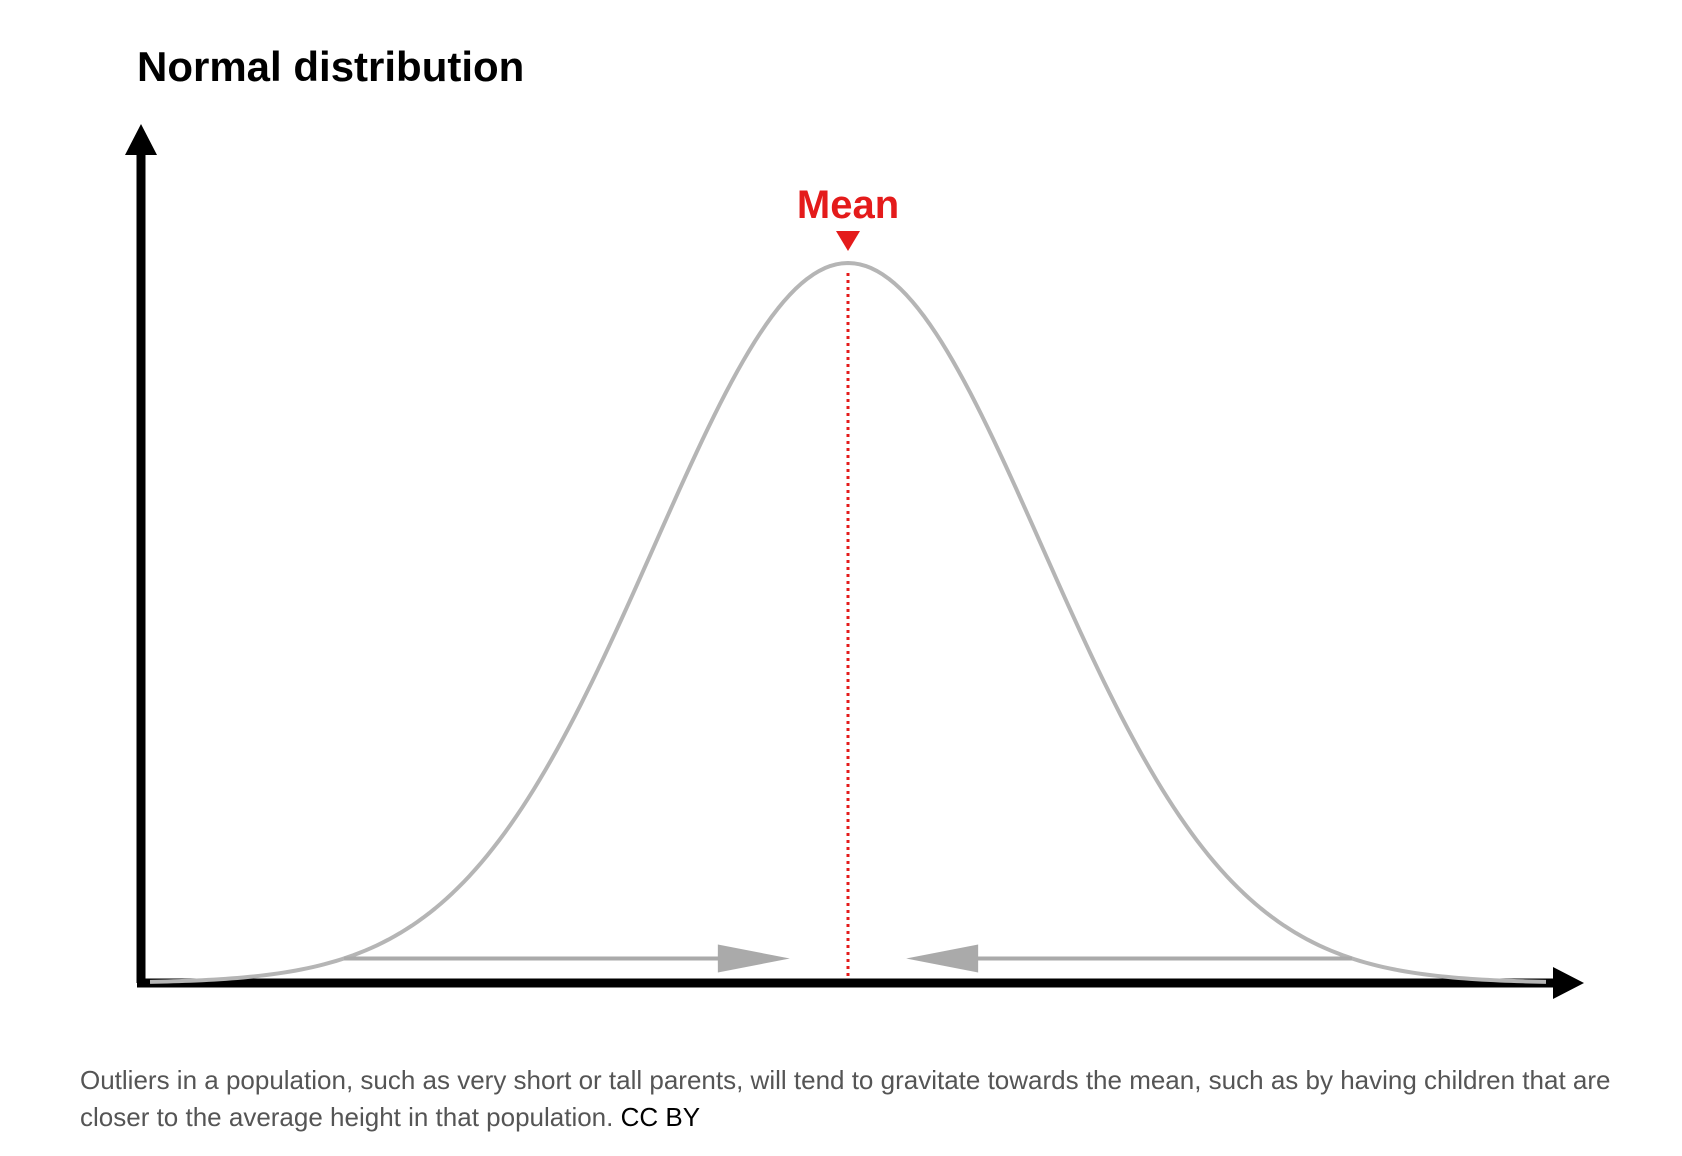  Describe the element at coordinates (942, 958) in the screenshot. I see `arrow-left-icon` at that location.